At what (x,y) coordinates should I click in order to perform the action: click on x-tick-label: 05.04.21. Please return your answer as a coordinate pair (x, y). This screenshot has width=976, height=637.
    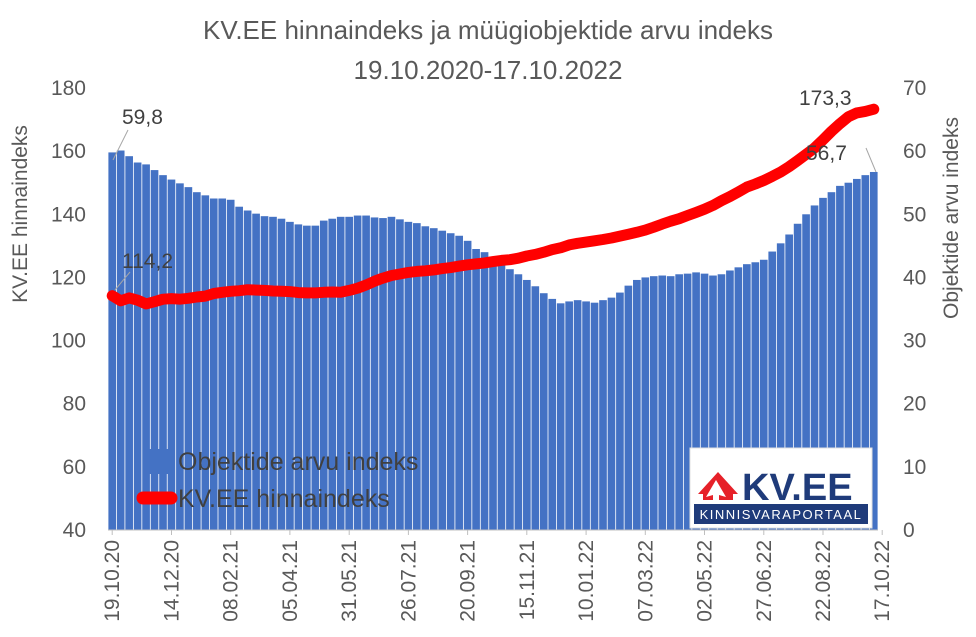
    Looking at the image, I should click on (290, 581).